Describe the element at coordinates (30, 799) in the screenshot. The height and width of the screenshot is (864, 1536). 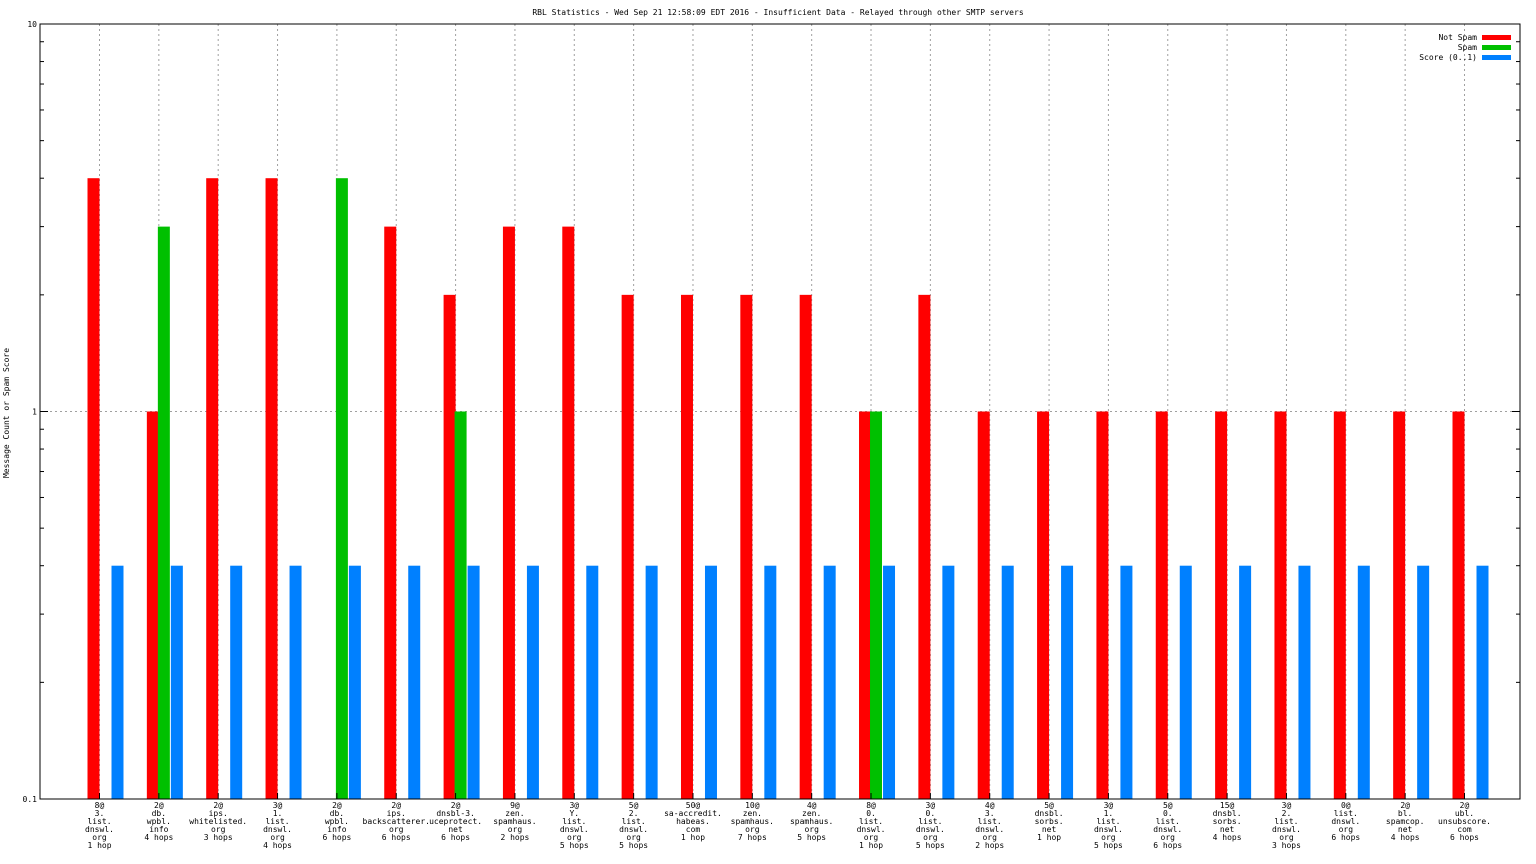
I see `y-tick-label: 0.1` at that location.